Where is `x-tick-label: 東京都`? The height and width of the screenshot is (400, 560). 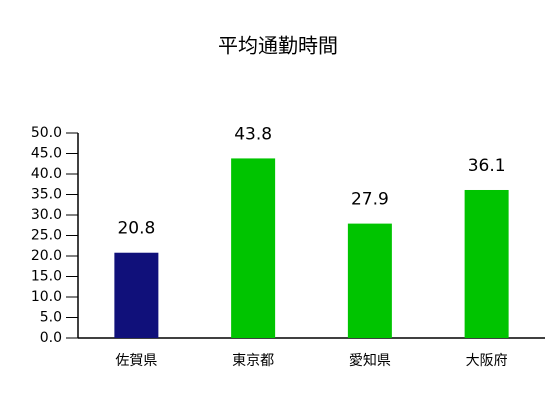
x-tick-label: 東京都 is located at coordinates (253, 361).